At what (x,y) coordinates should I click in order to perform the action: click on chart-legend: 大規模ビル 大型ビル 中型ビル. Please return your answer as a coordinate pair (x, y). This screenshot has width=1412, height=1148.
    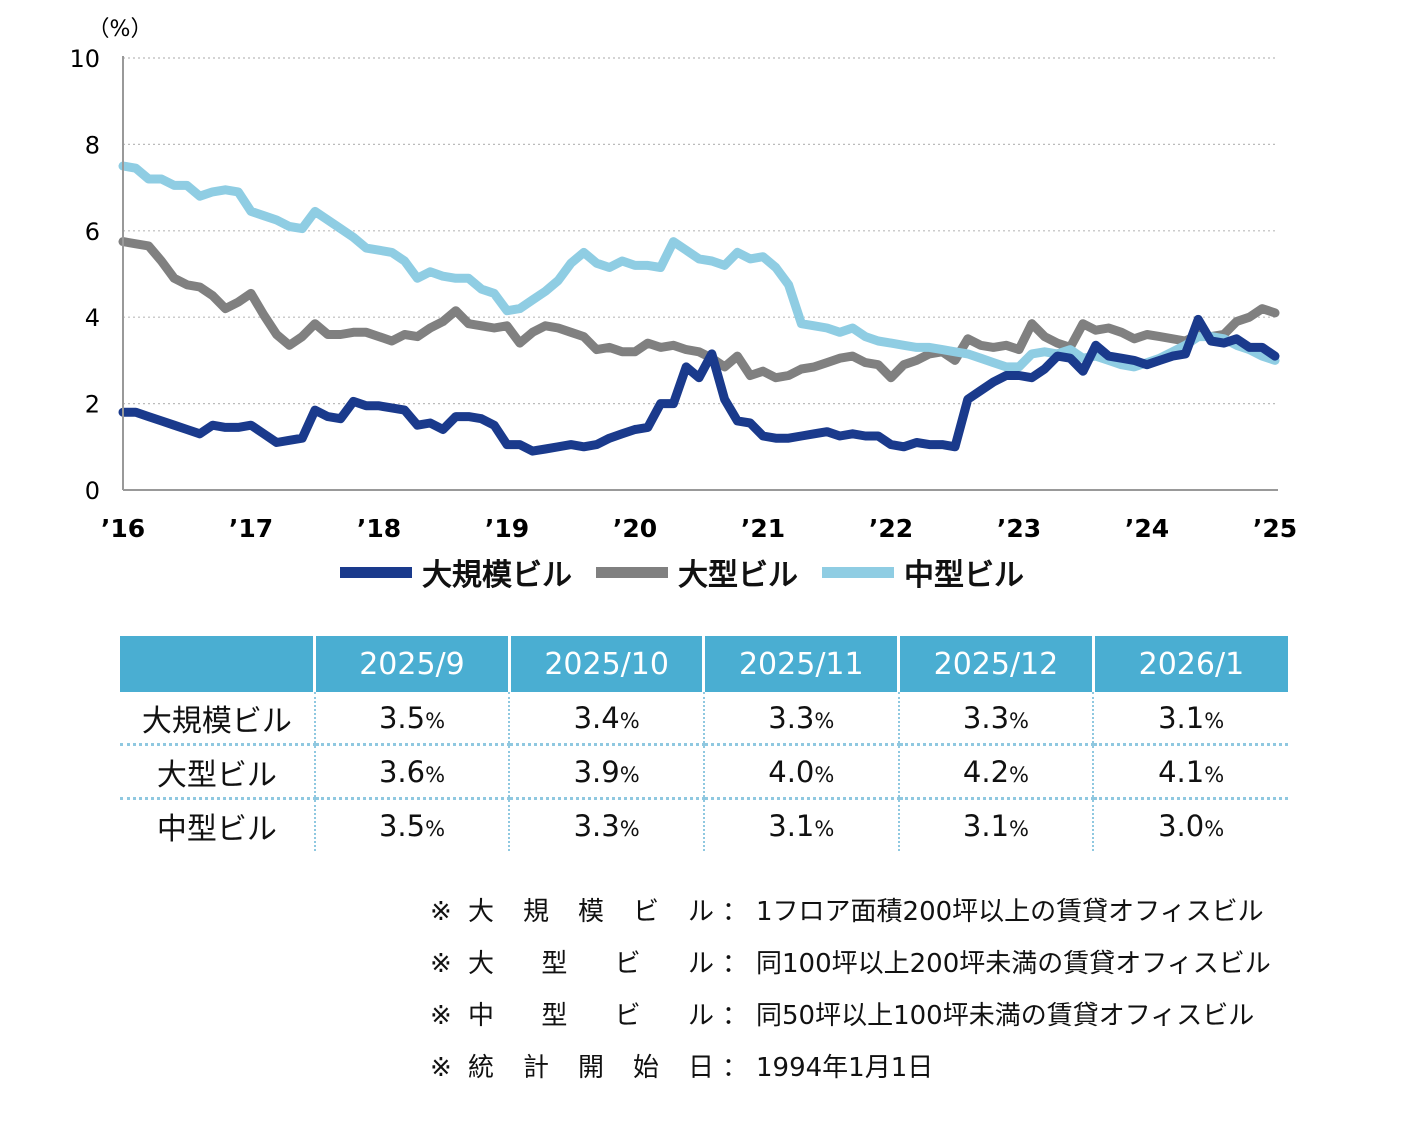
    Looking at the image, I should click on (694, 572).